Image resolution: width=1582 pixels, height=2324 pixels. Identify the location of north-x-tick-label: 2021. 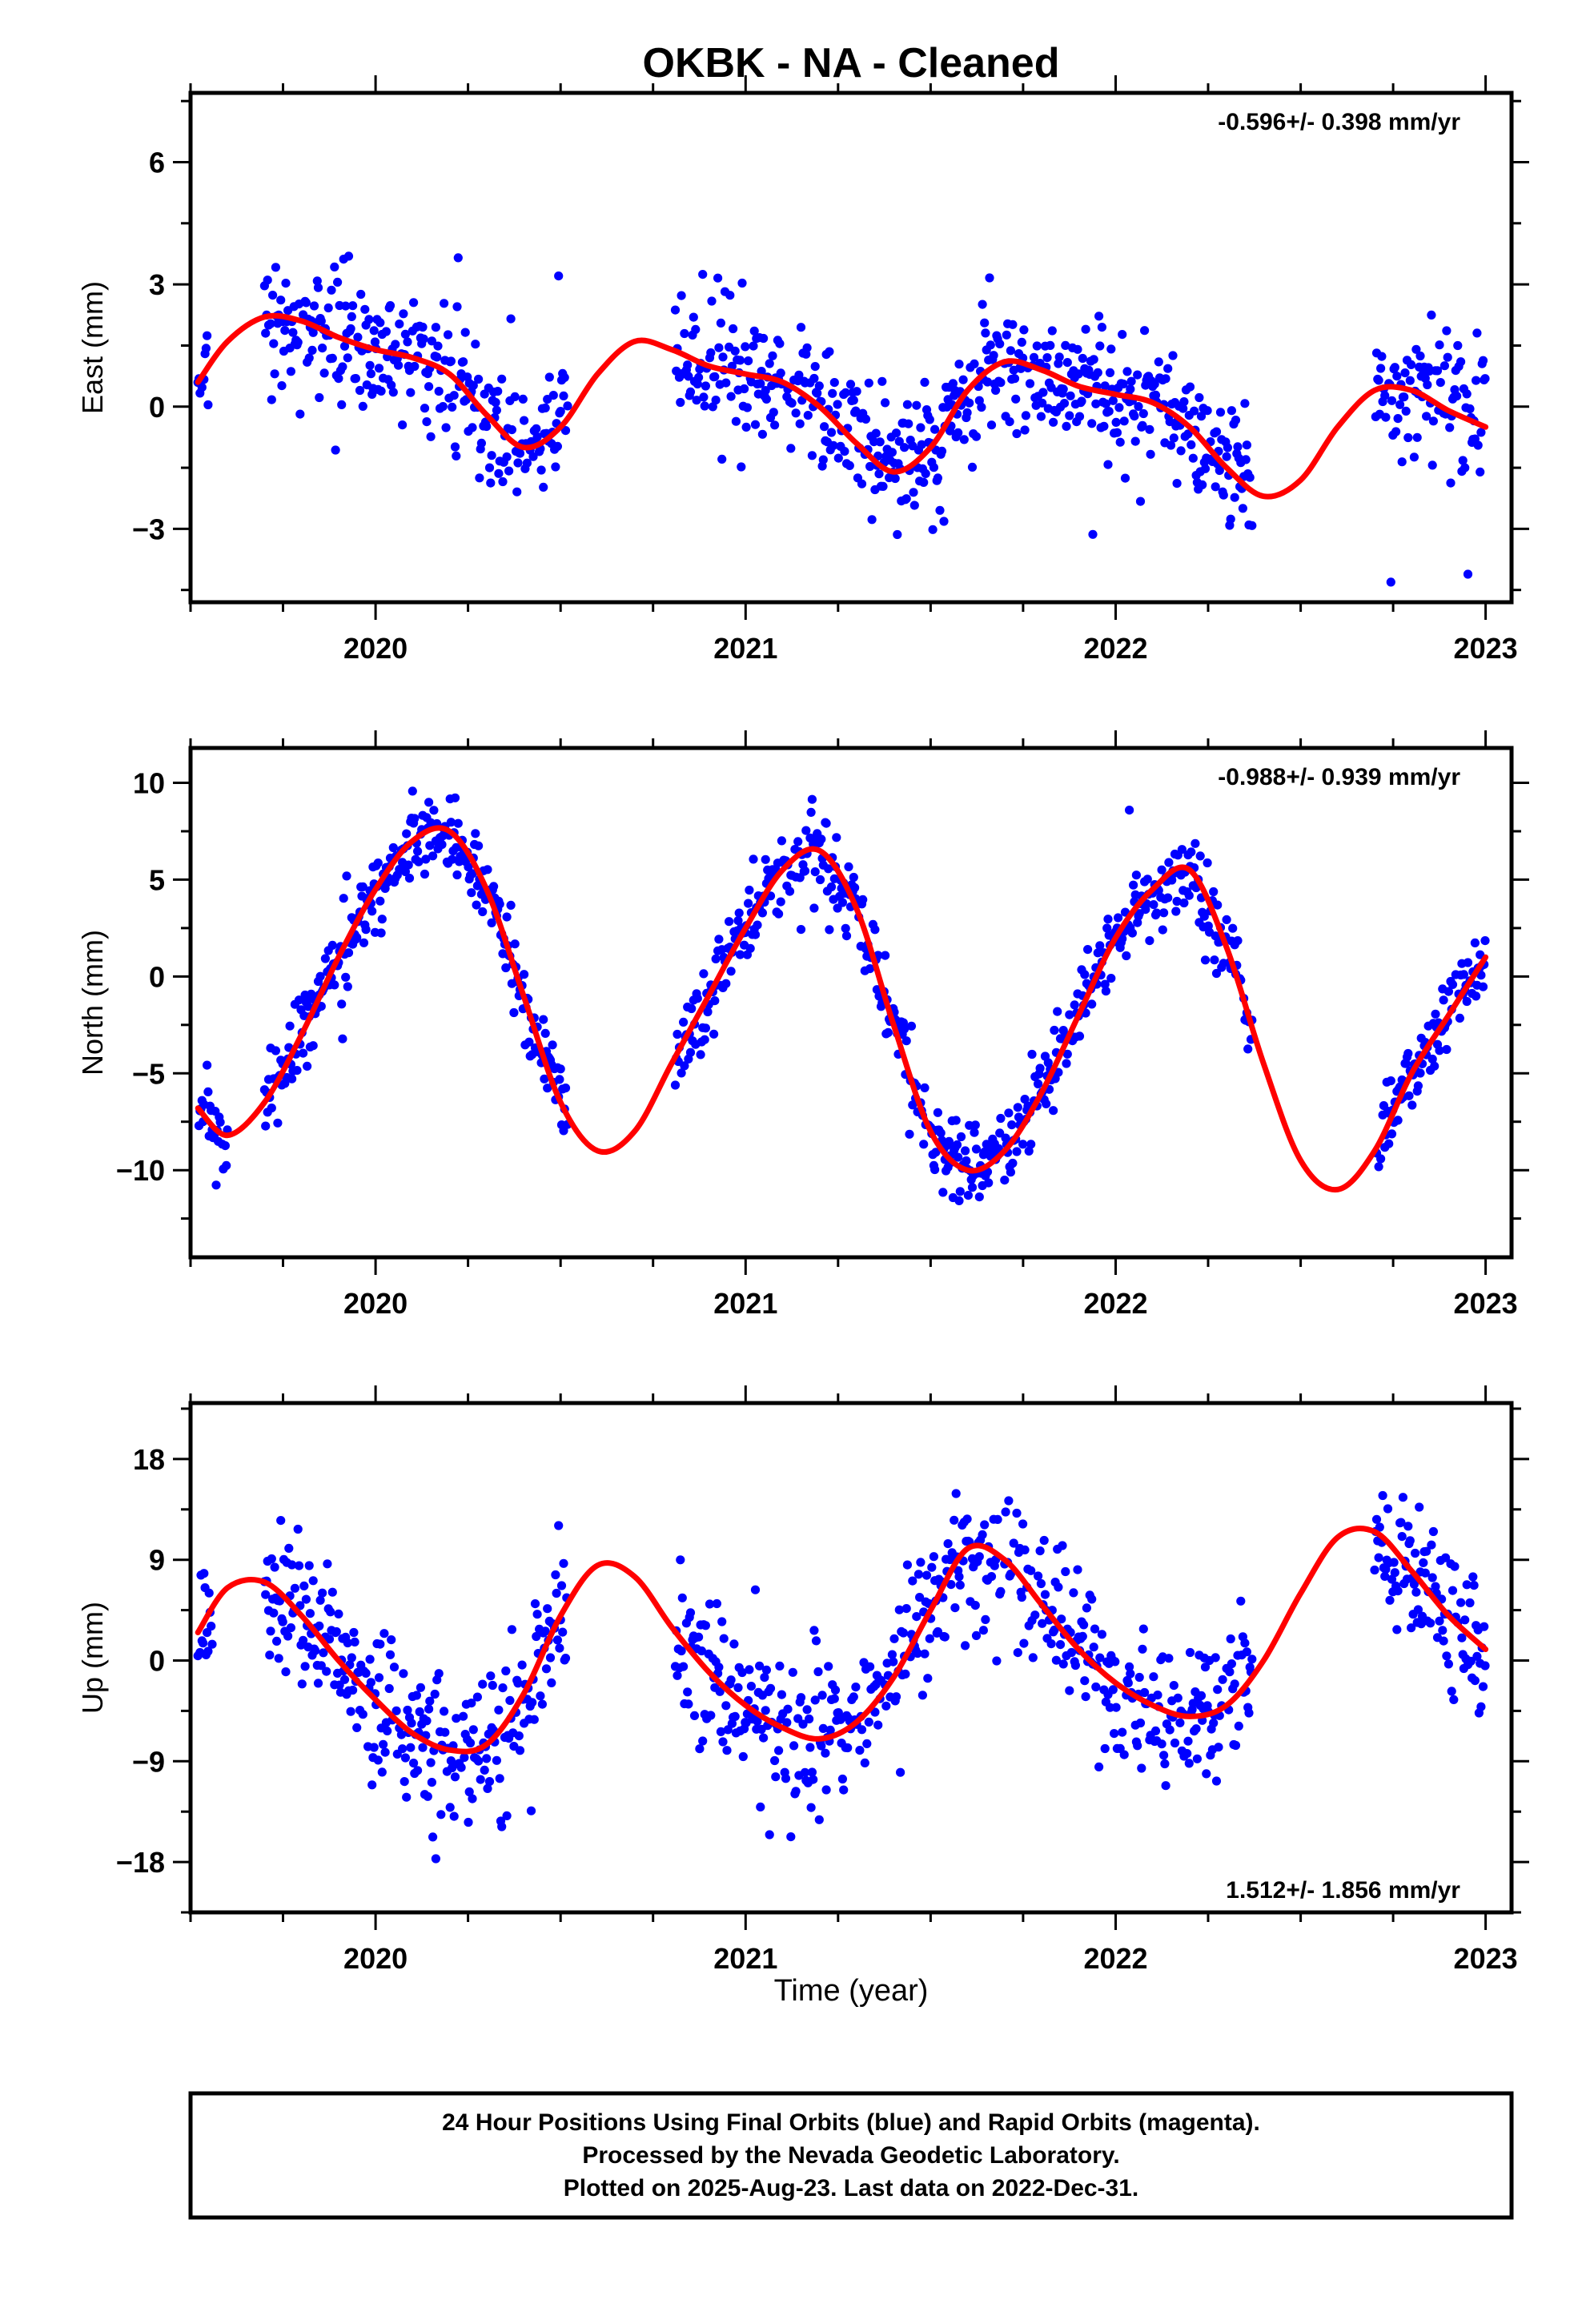
(745, 1303).